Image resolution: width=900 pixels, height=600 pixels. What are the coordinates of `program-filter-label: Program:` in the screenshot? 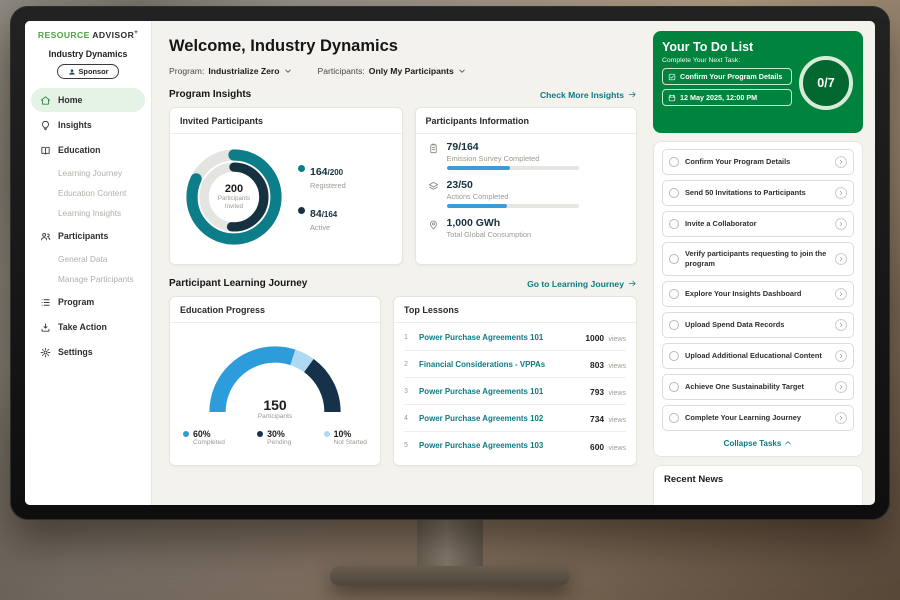 It's located at (187, 71).